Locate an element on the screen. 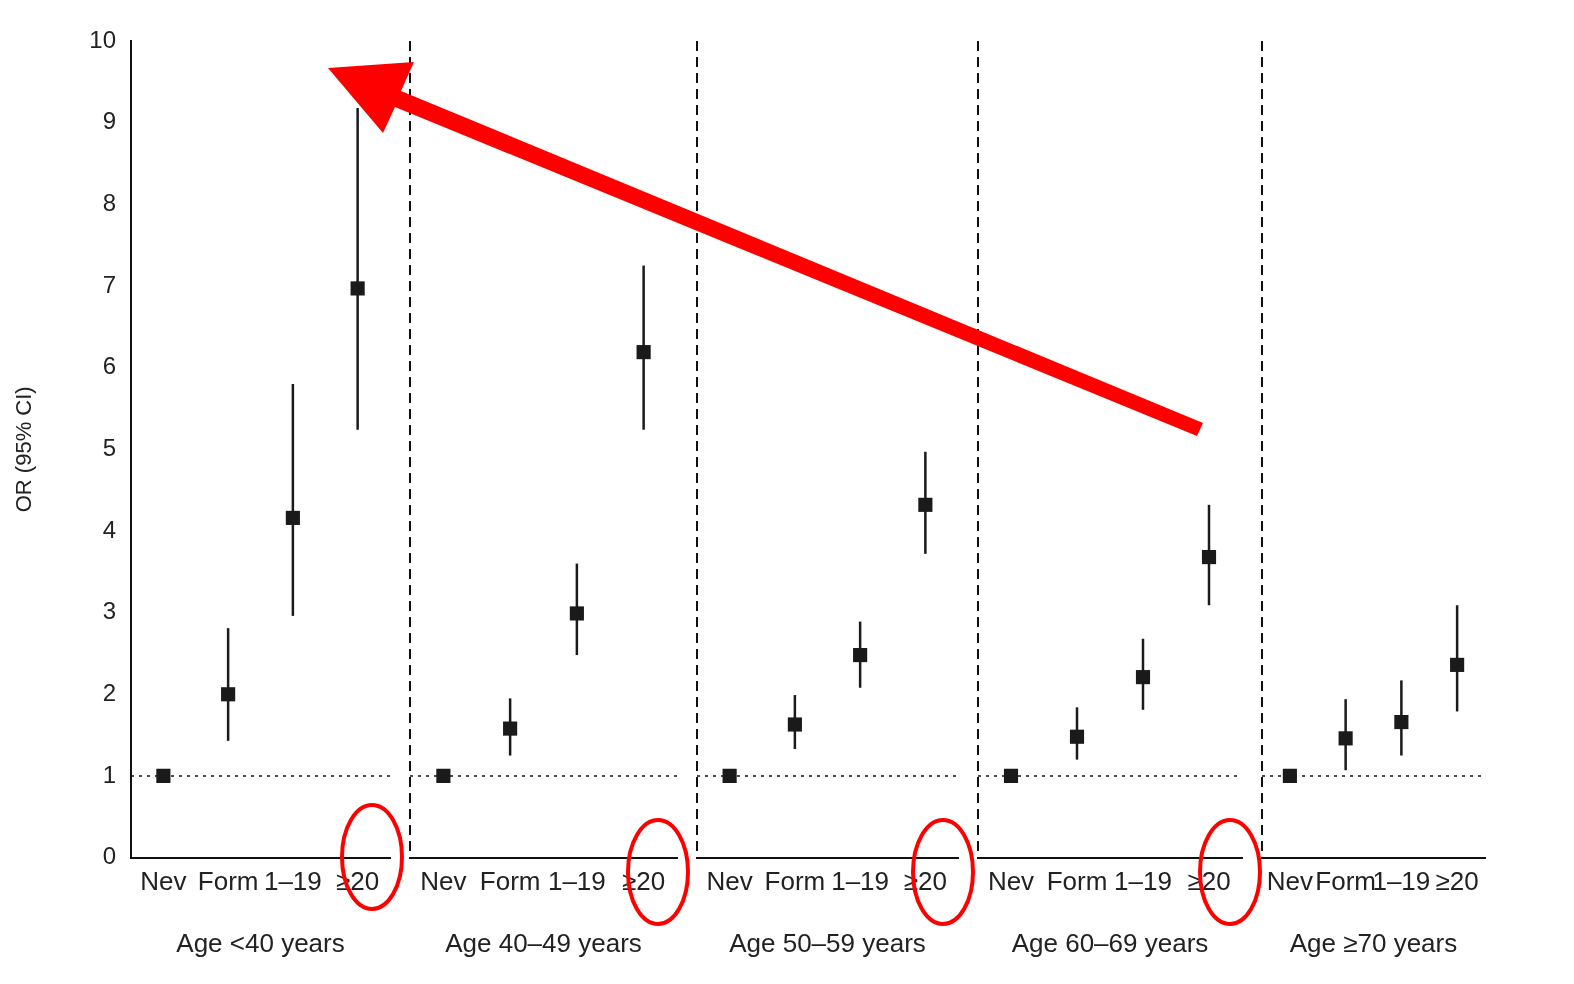 The height and width of the screenshot is (984, 1574). y-tick-label: 2 is located at coordinates (109, 692).